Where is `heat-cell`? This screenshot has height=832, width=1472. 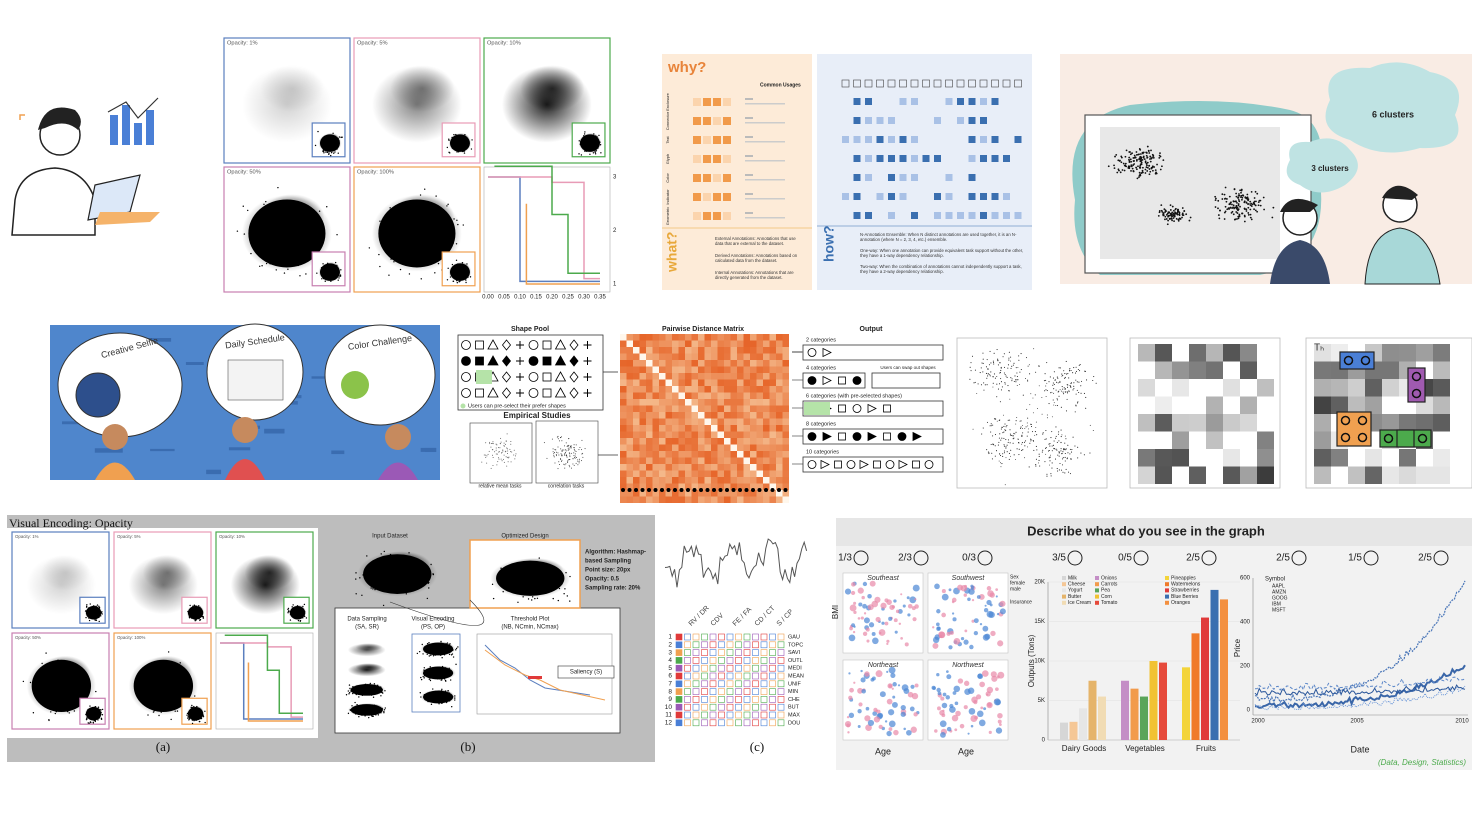 heat-cell is located at coordinates (1441, 423).